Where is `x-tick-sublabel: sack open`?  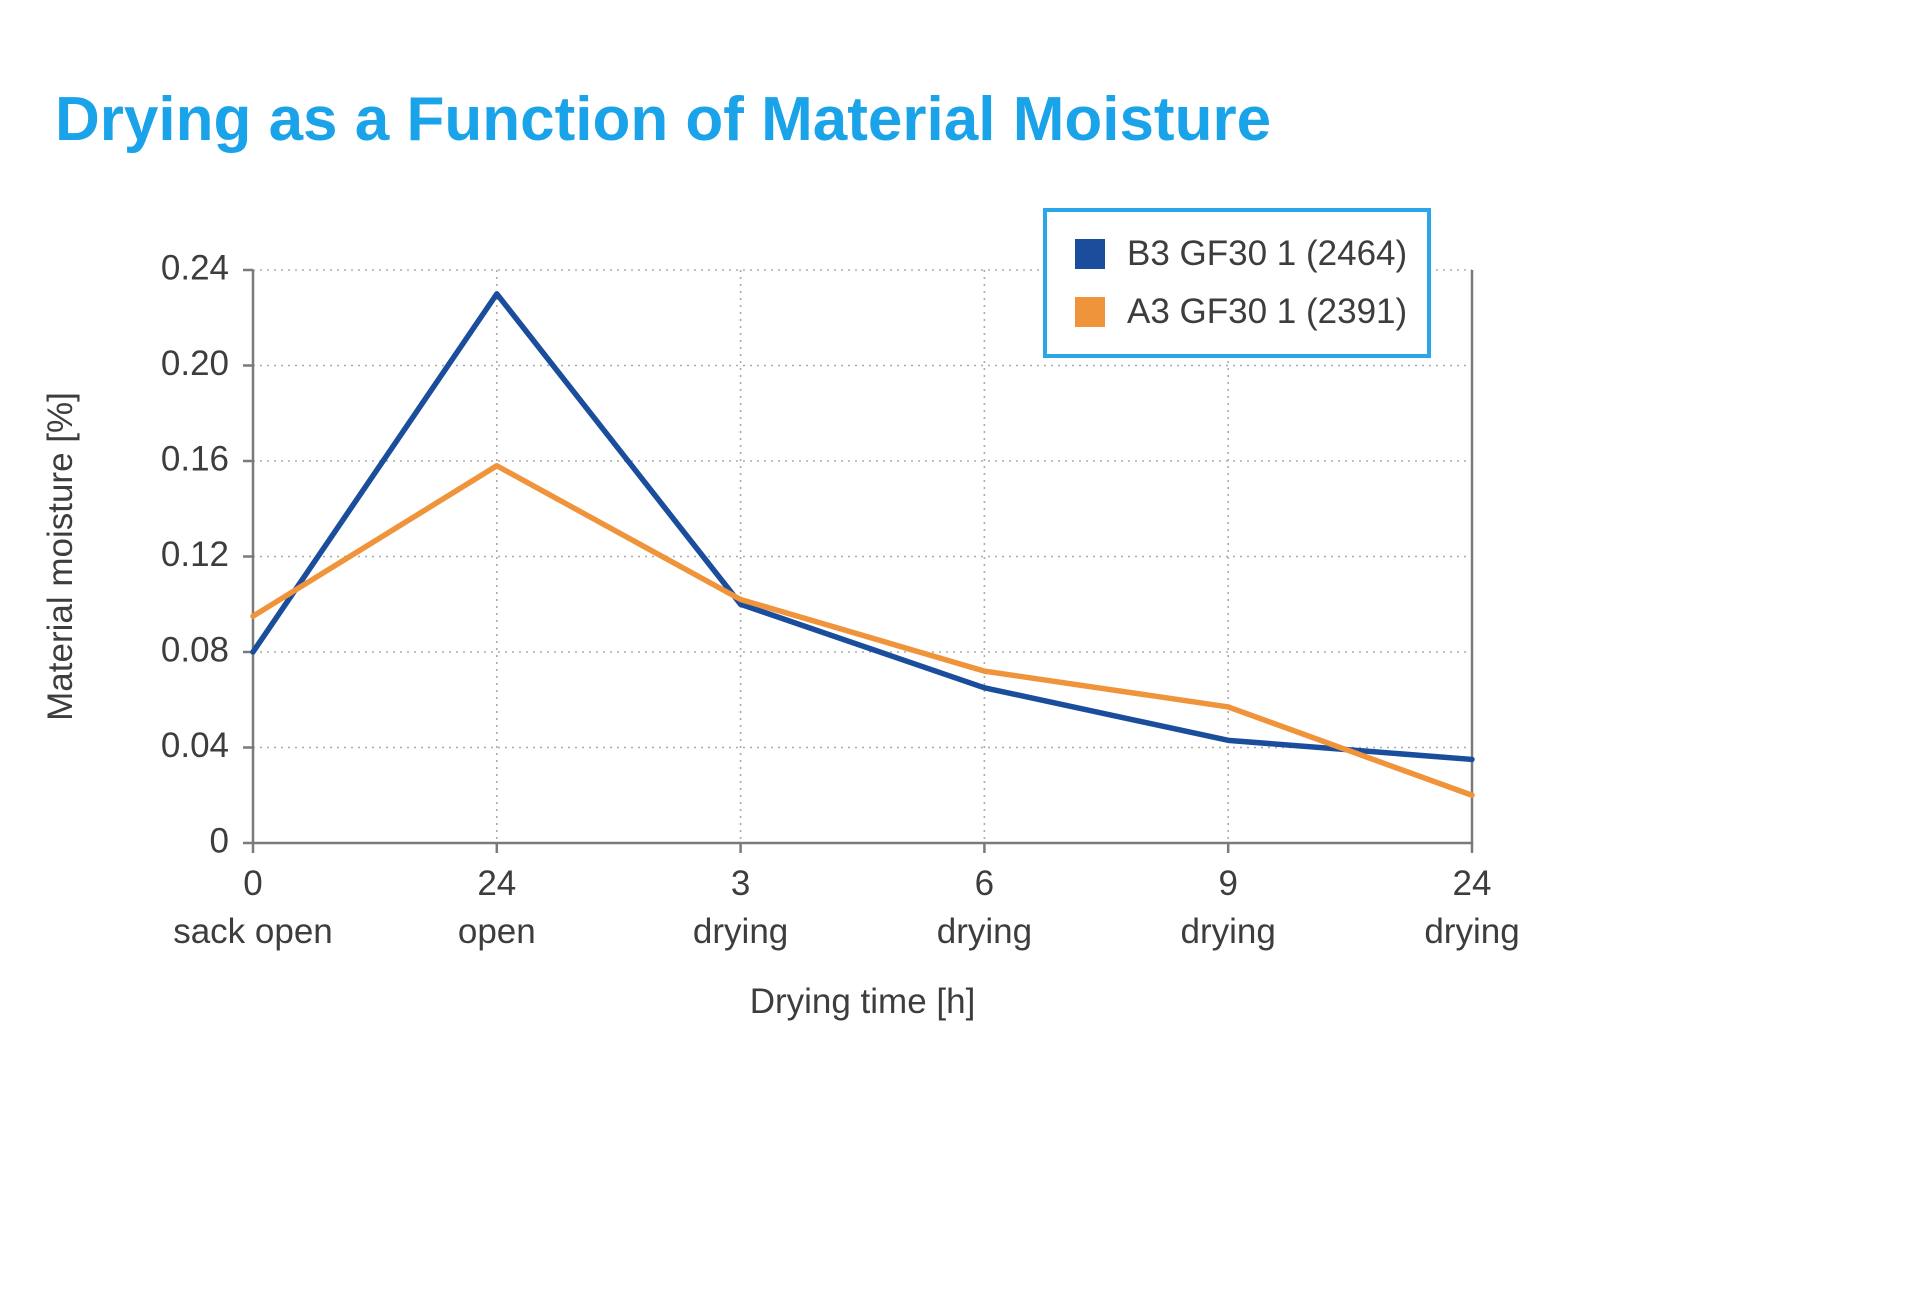
x-tick-sublabel: sack open is located at coordinates (253, 931).